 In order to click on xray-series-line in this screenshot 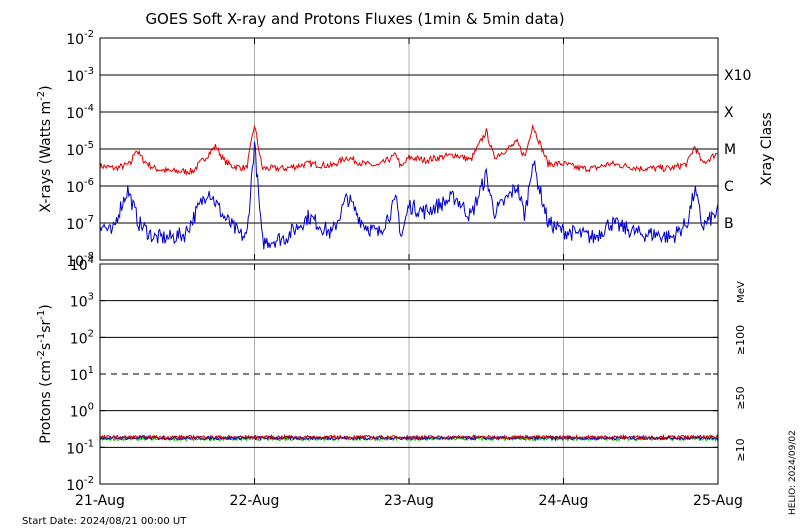, I will do `click(408, 149)`.